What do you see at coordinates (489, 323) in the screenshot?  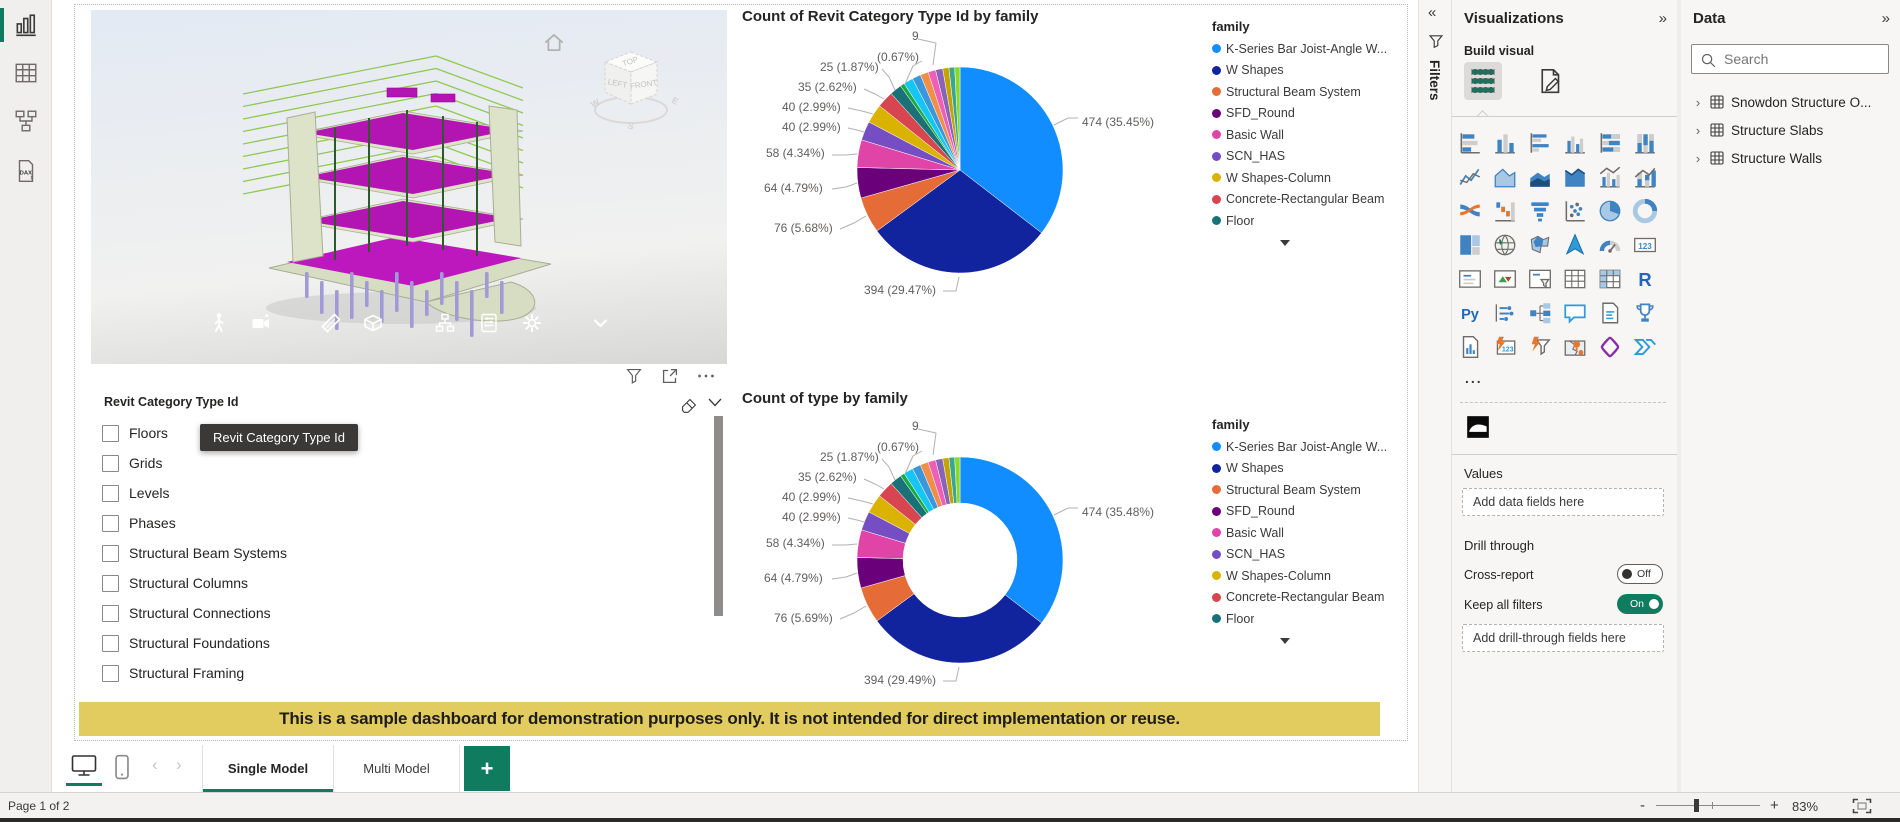 I see `properties-icon` at bounding box center [489, 323].